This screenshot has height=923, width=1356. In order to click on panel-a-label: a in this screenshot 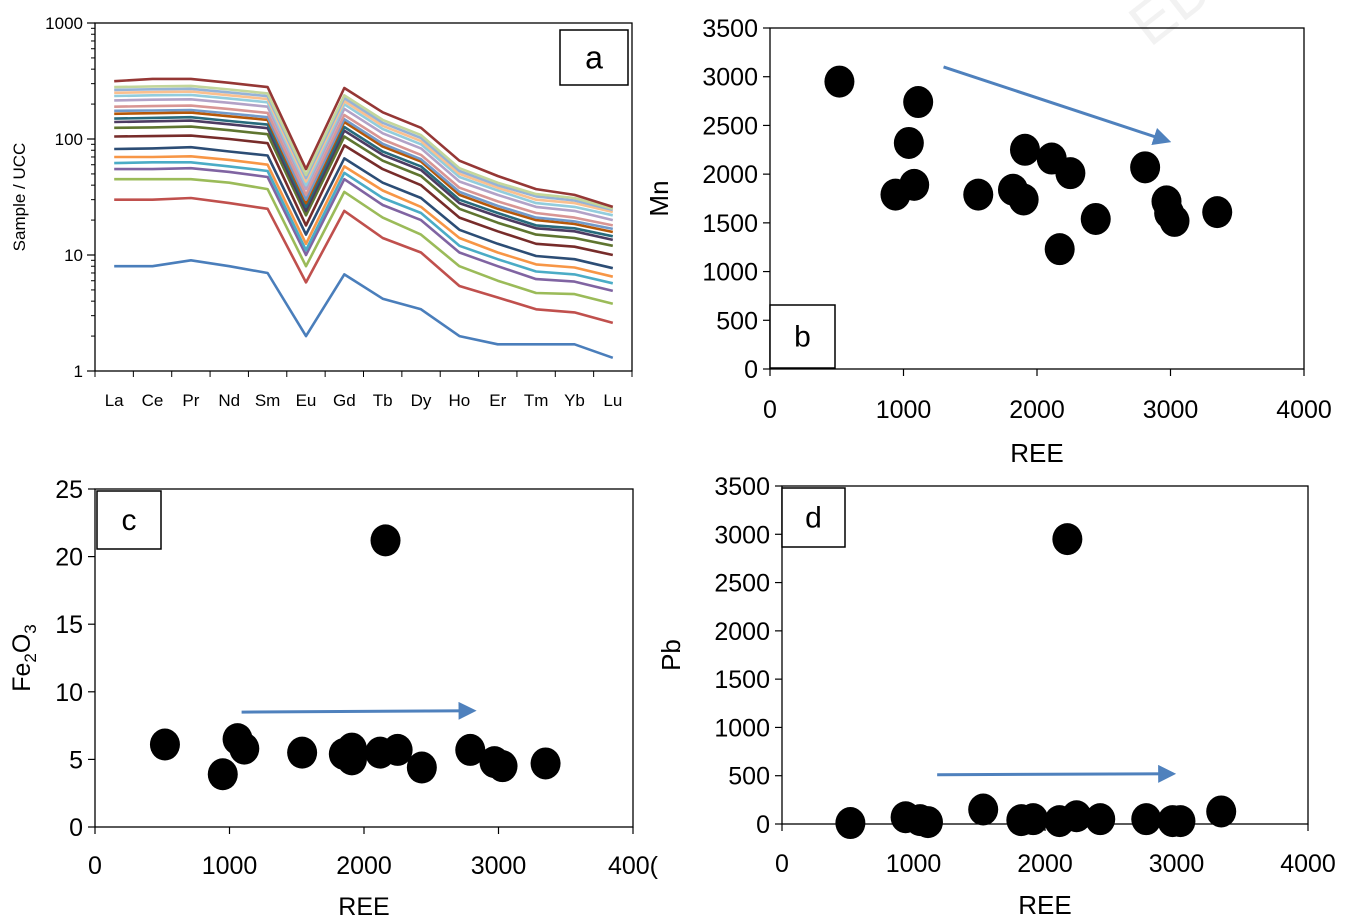, I will do `click(594, 58)`.